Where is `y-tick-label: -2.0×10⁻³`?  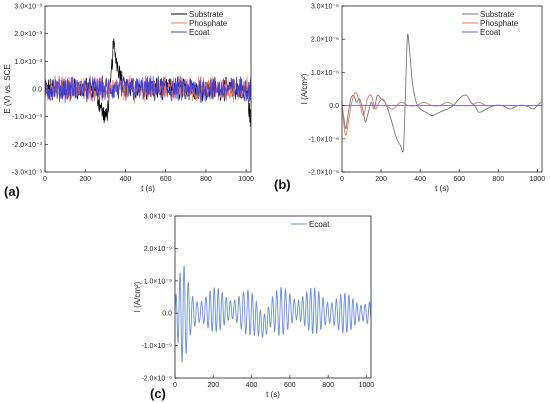 y-tick-label: -2.0×10⁻³ is located at coordinates (27, 145).